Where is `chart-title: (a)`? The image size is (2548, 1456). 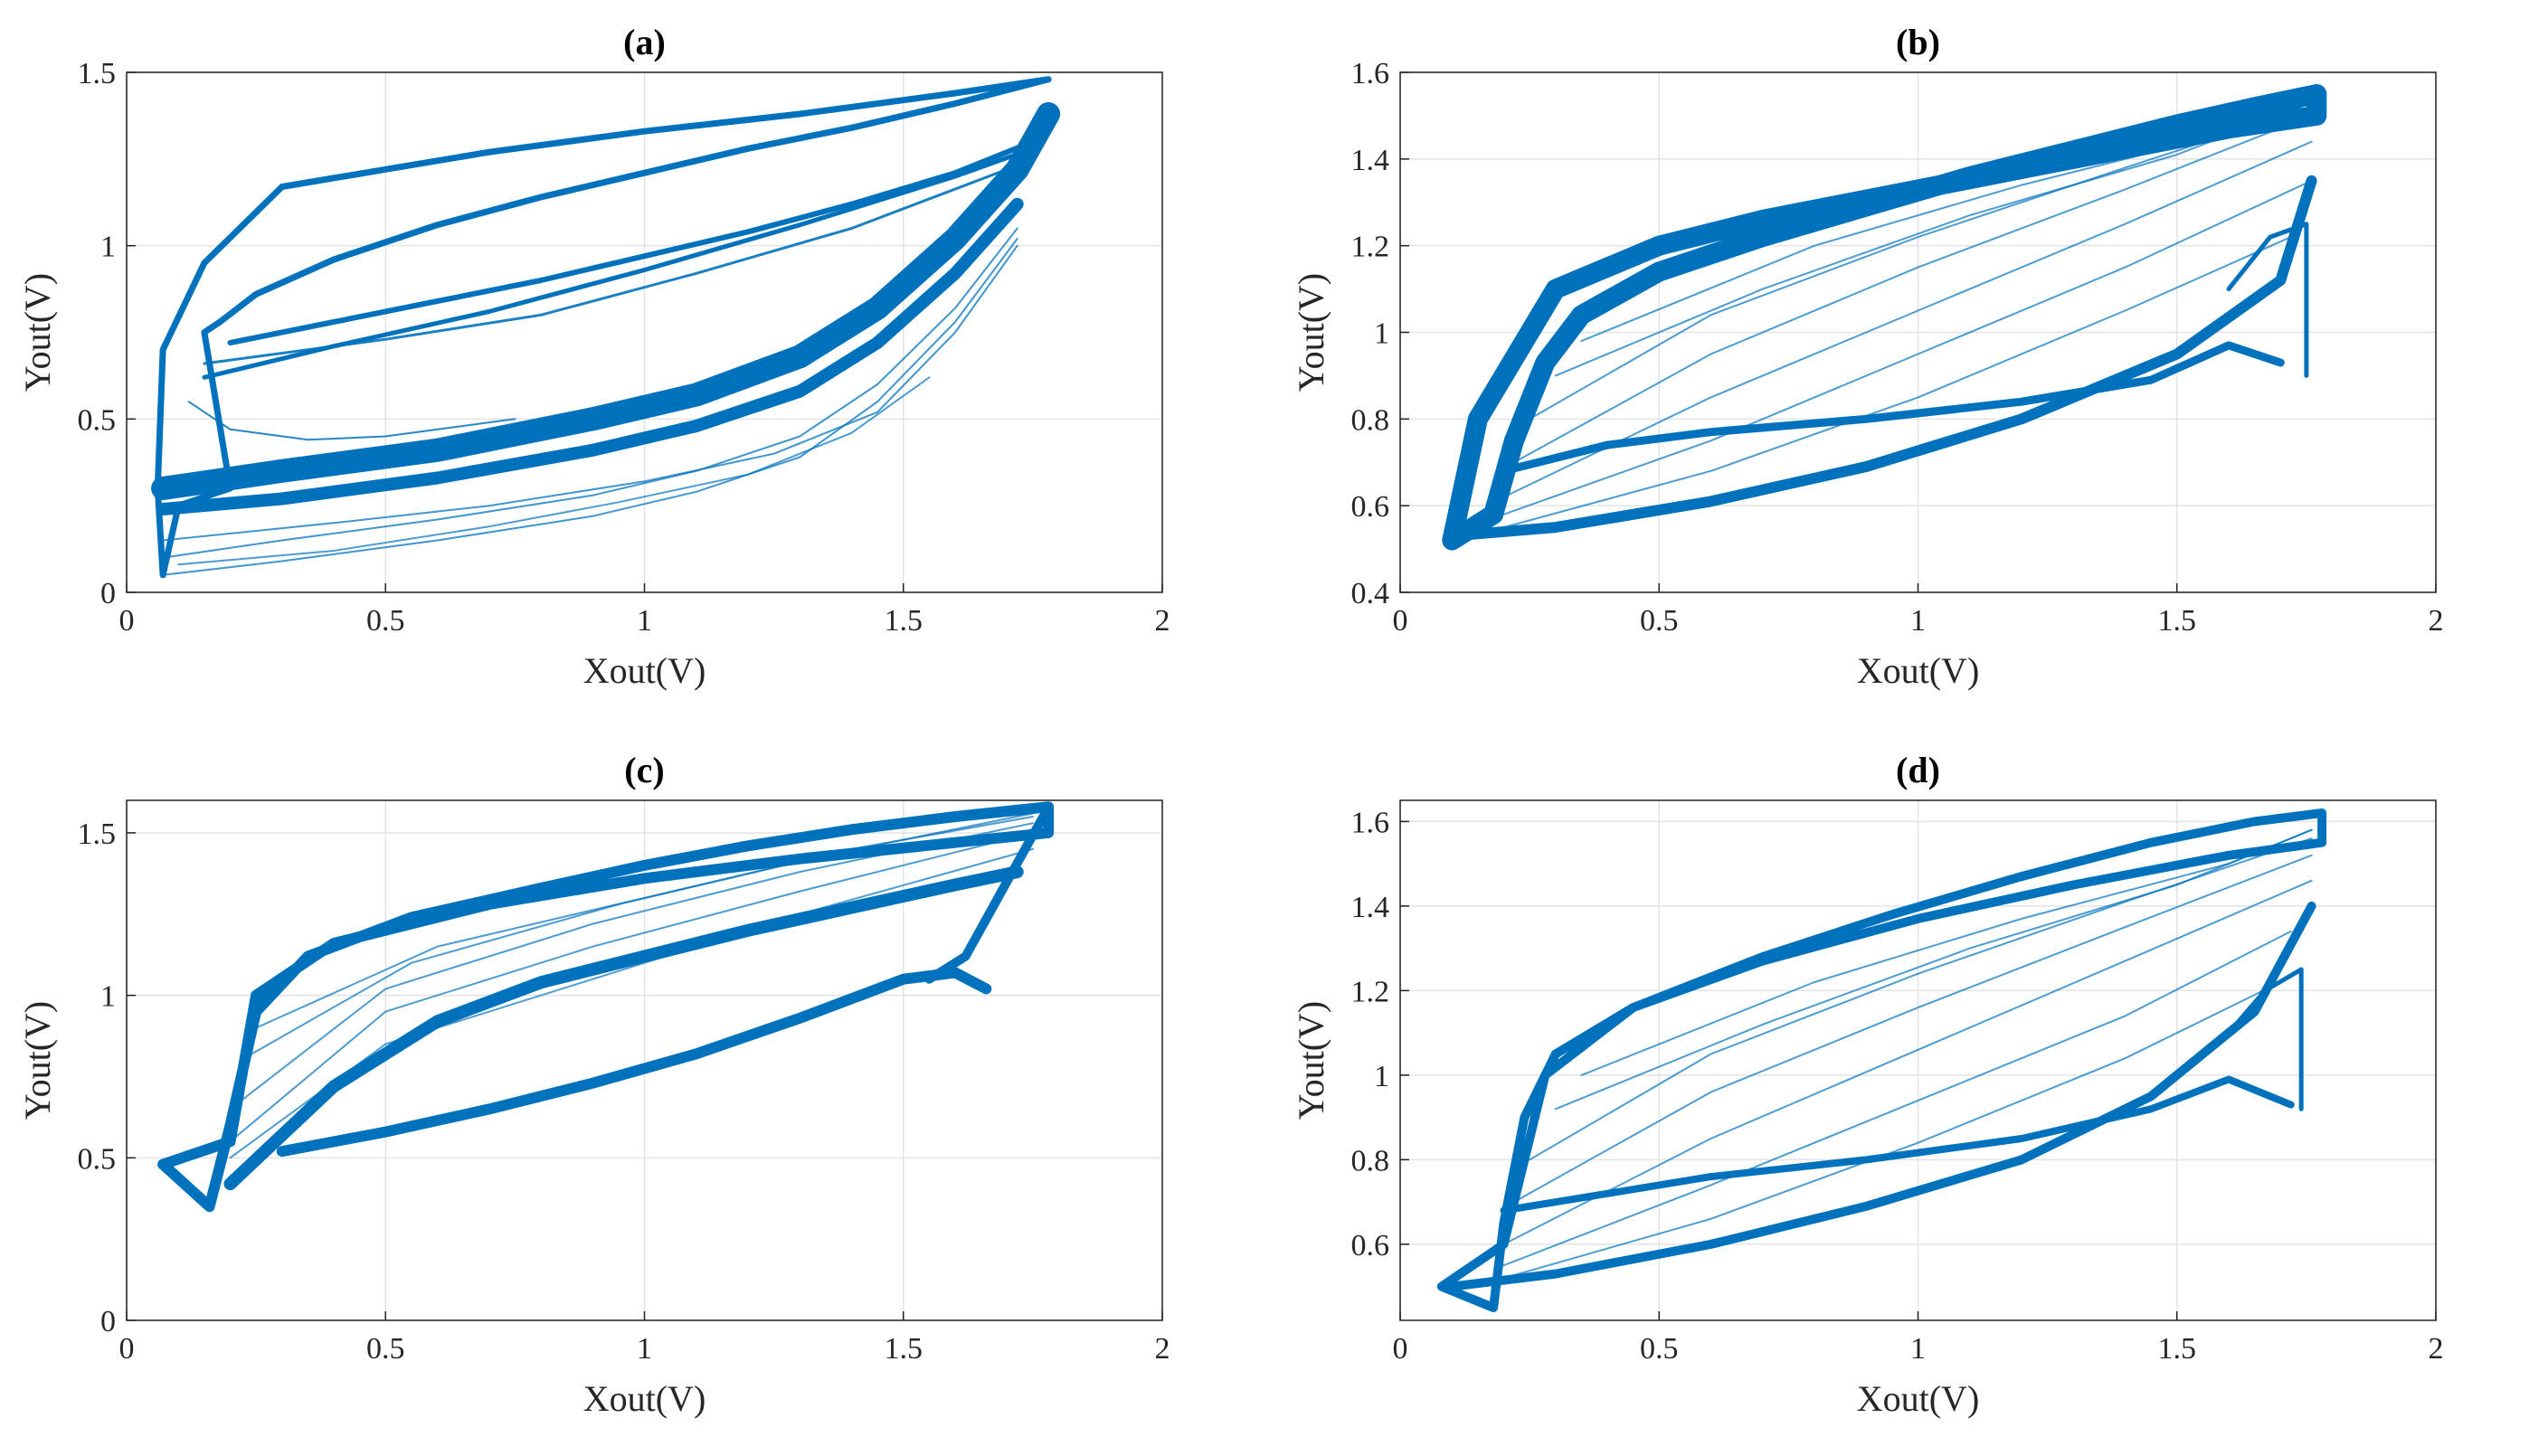 chart-title: (a) is located at coordinates (644, 42).